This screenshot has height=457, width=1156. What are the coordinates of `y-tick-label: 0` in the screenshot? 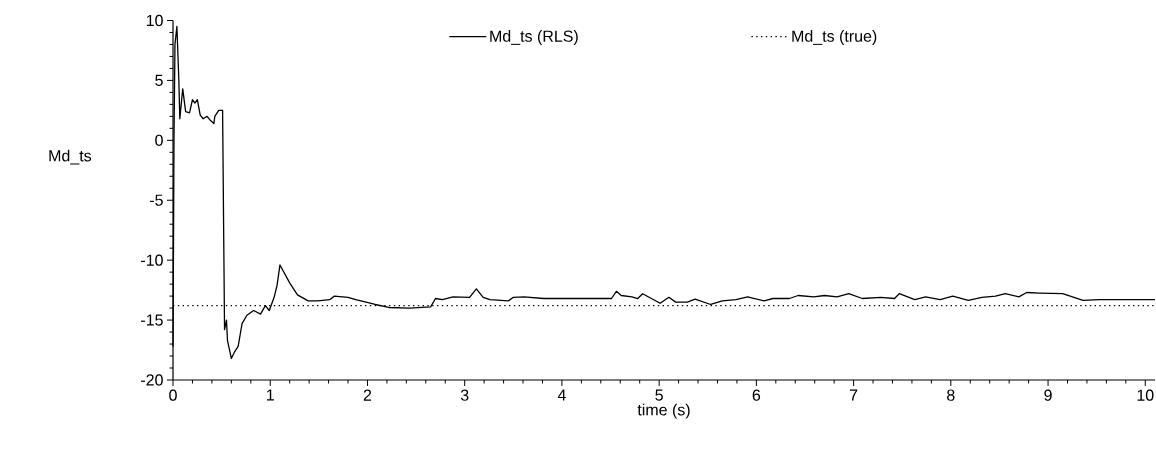 It's located at (159, 140).